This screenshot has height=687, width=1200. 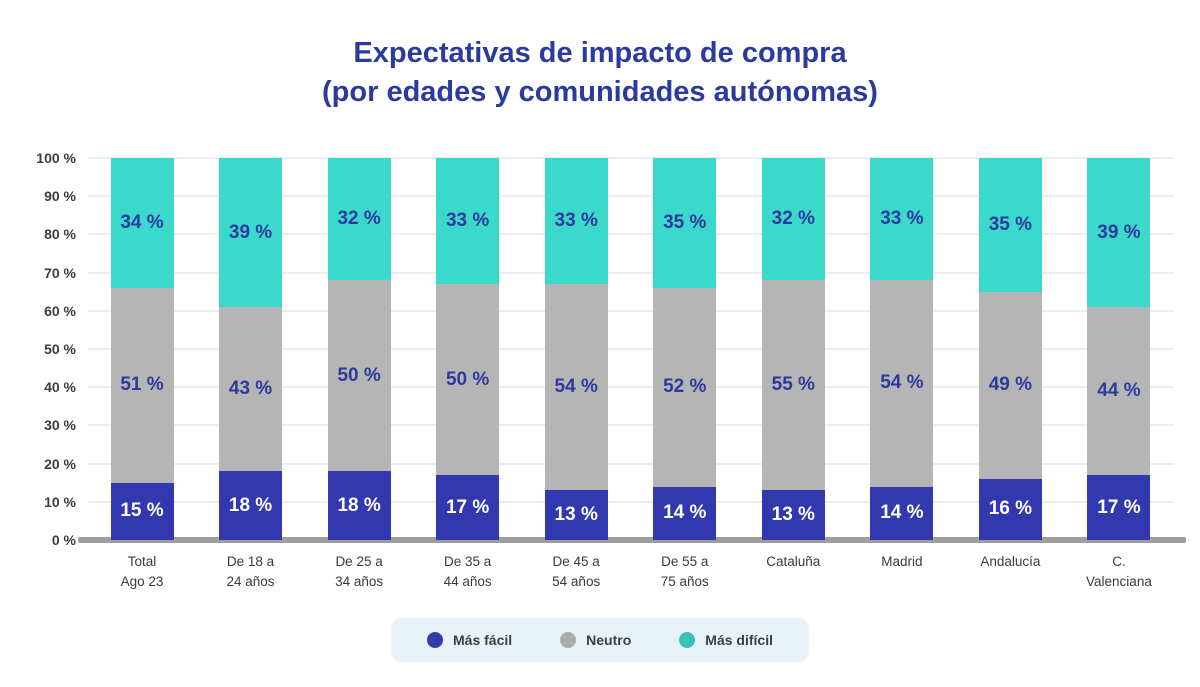 What do you see at coordinates (576, 581) in the screenshot?
I see `x-label-line2: 54 años` at bounding box center [576, 581].